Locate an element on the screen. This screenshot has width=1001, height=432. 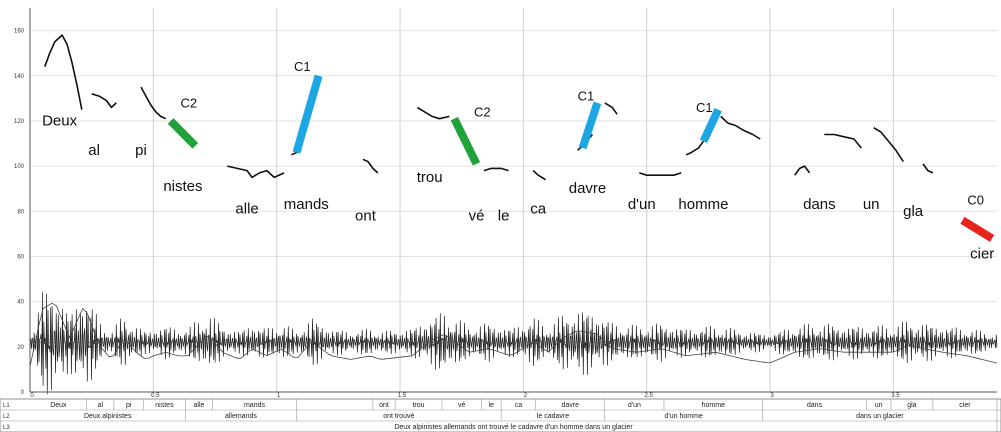
syllable-label: dans is located at coordinates (819, 204).